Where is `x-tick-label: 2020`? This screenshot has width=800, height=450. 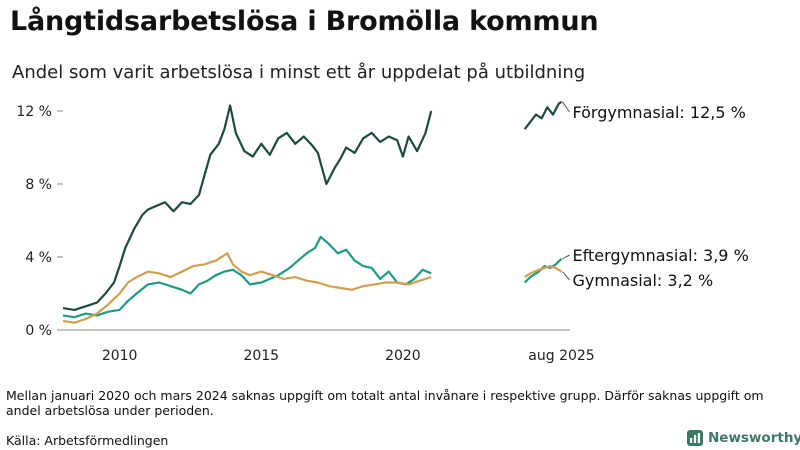 x-tick-label: 2020 is located at coordinates (403, 356).